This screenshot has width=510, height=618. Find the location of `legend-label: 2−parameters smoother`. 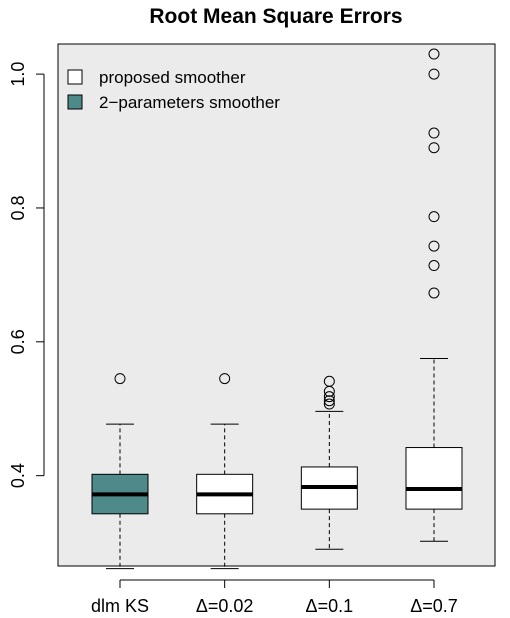

legend-label: 2−parameters smoother is located at coordinates (189, 102).